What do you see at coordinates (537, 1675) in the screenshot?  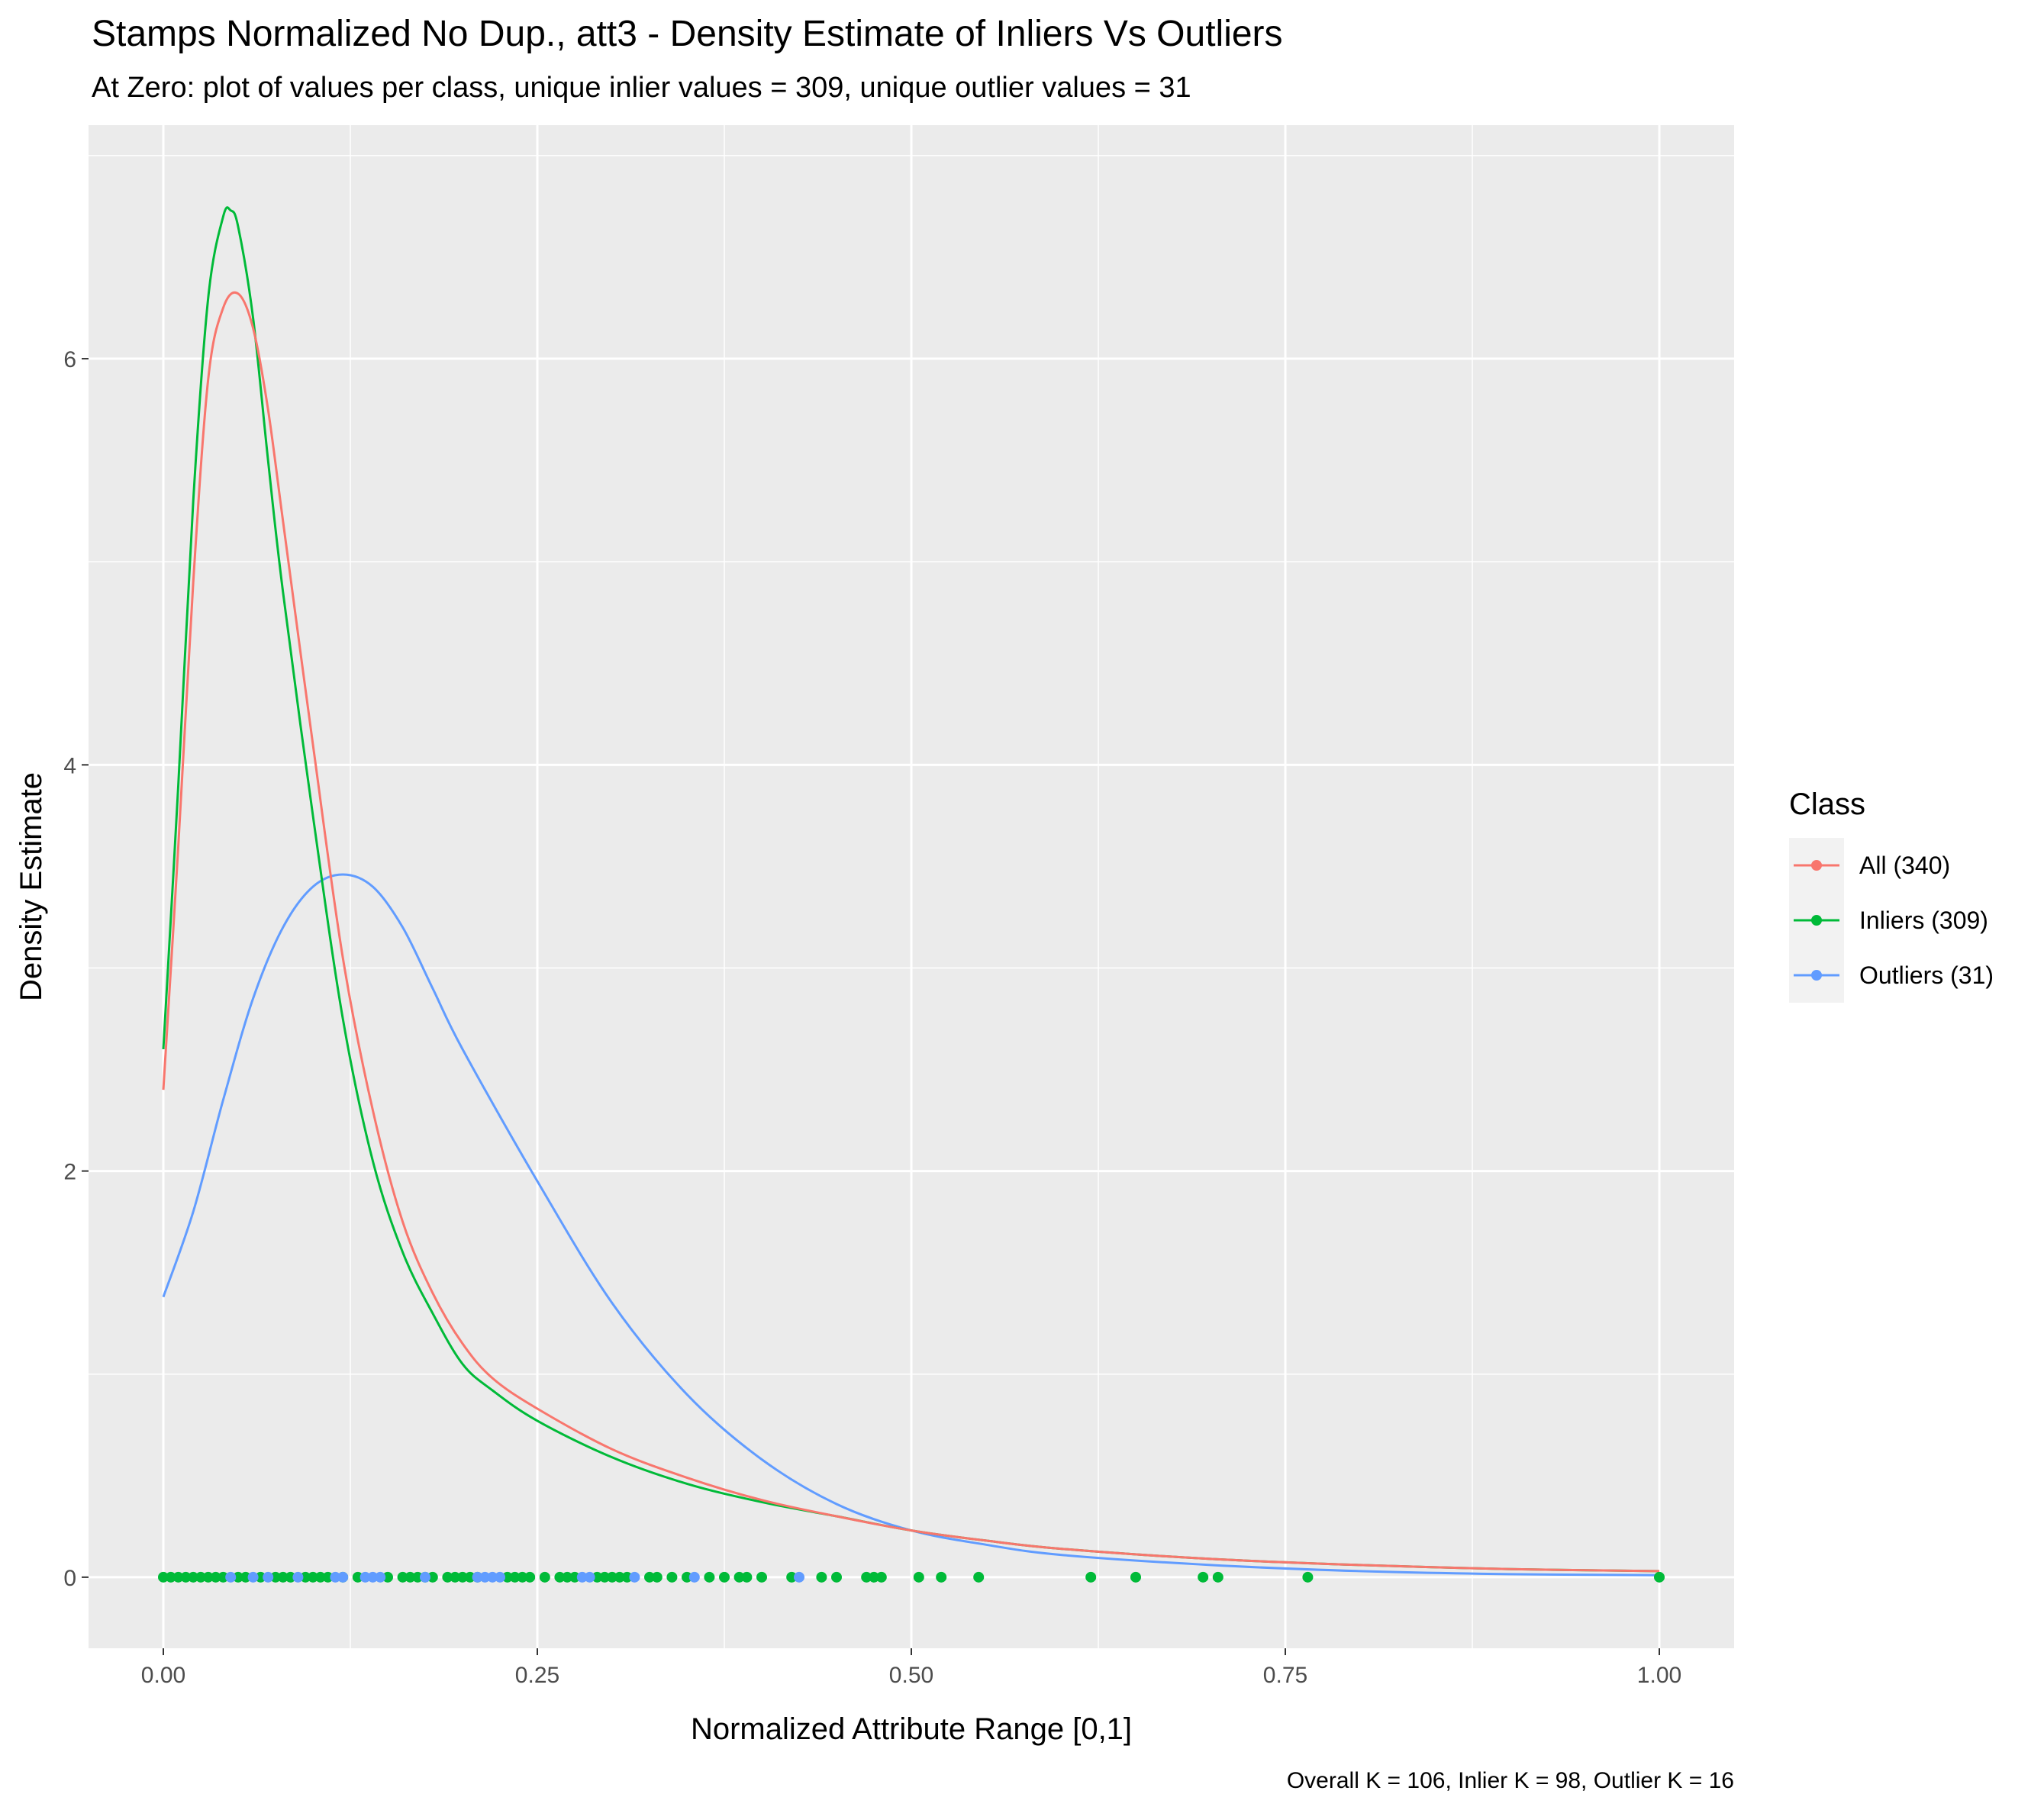 I see `x-tick-label: 0.25` at bounding box center [537, 1675].